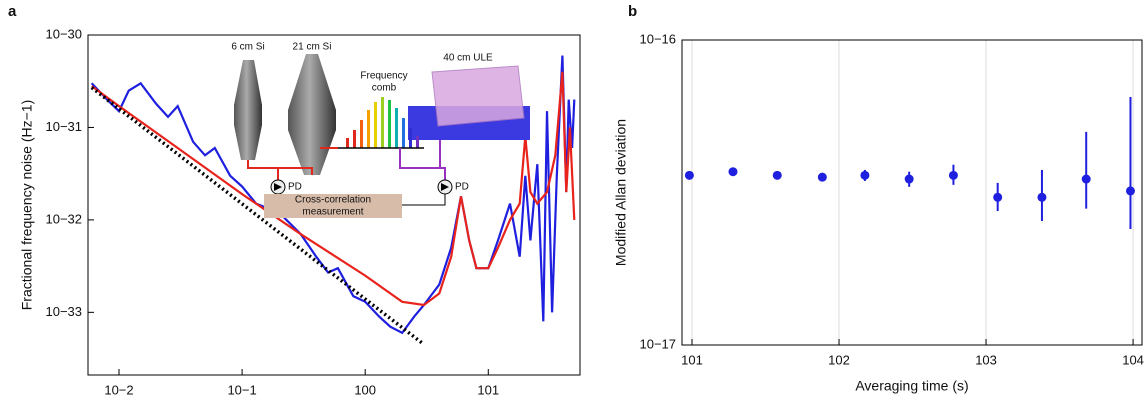 The image size is (1146, 404). I want to click on y-axis-label: Fractional frequency noise (Hz−1), so click(27, 205).